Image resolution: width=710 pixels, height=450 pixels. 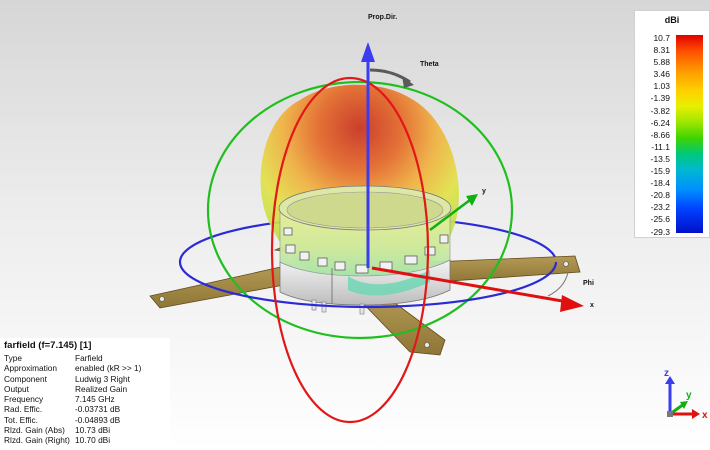 I want to click on x-axis-label: x, so click(x=592, y=305).